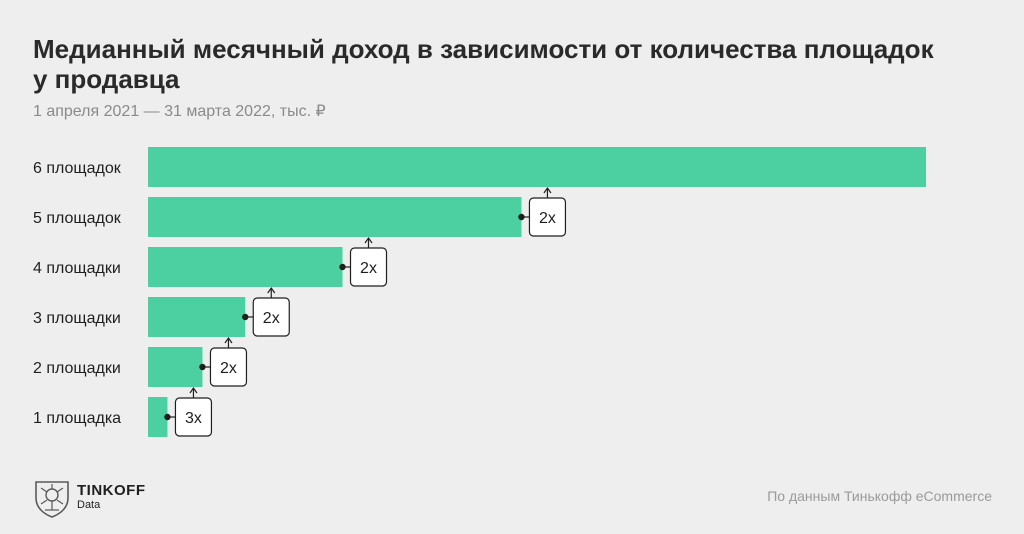 The height and width of the screenshot is (534, 1024). What do you see at coordinates (179, 111) in the screenshot?
I see `chart-subtitle: 1 апреля 2021 — 31 марта 2022, тыс. ₽` at bounding box center [179, 111].